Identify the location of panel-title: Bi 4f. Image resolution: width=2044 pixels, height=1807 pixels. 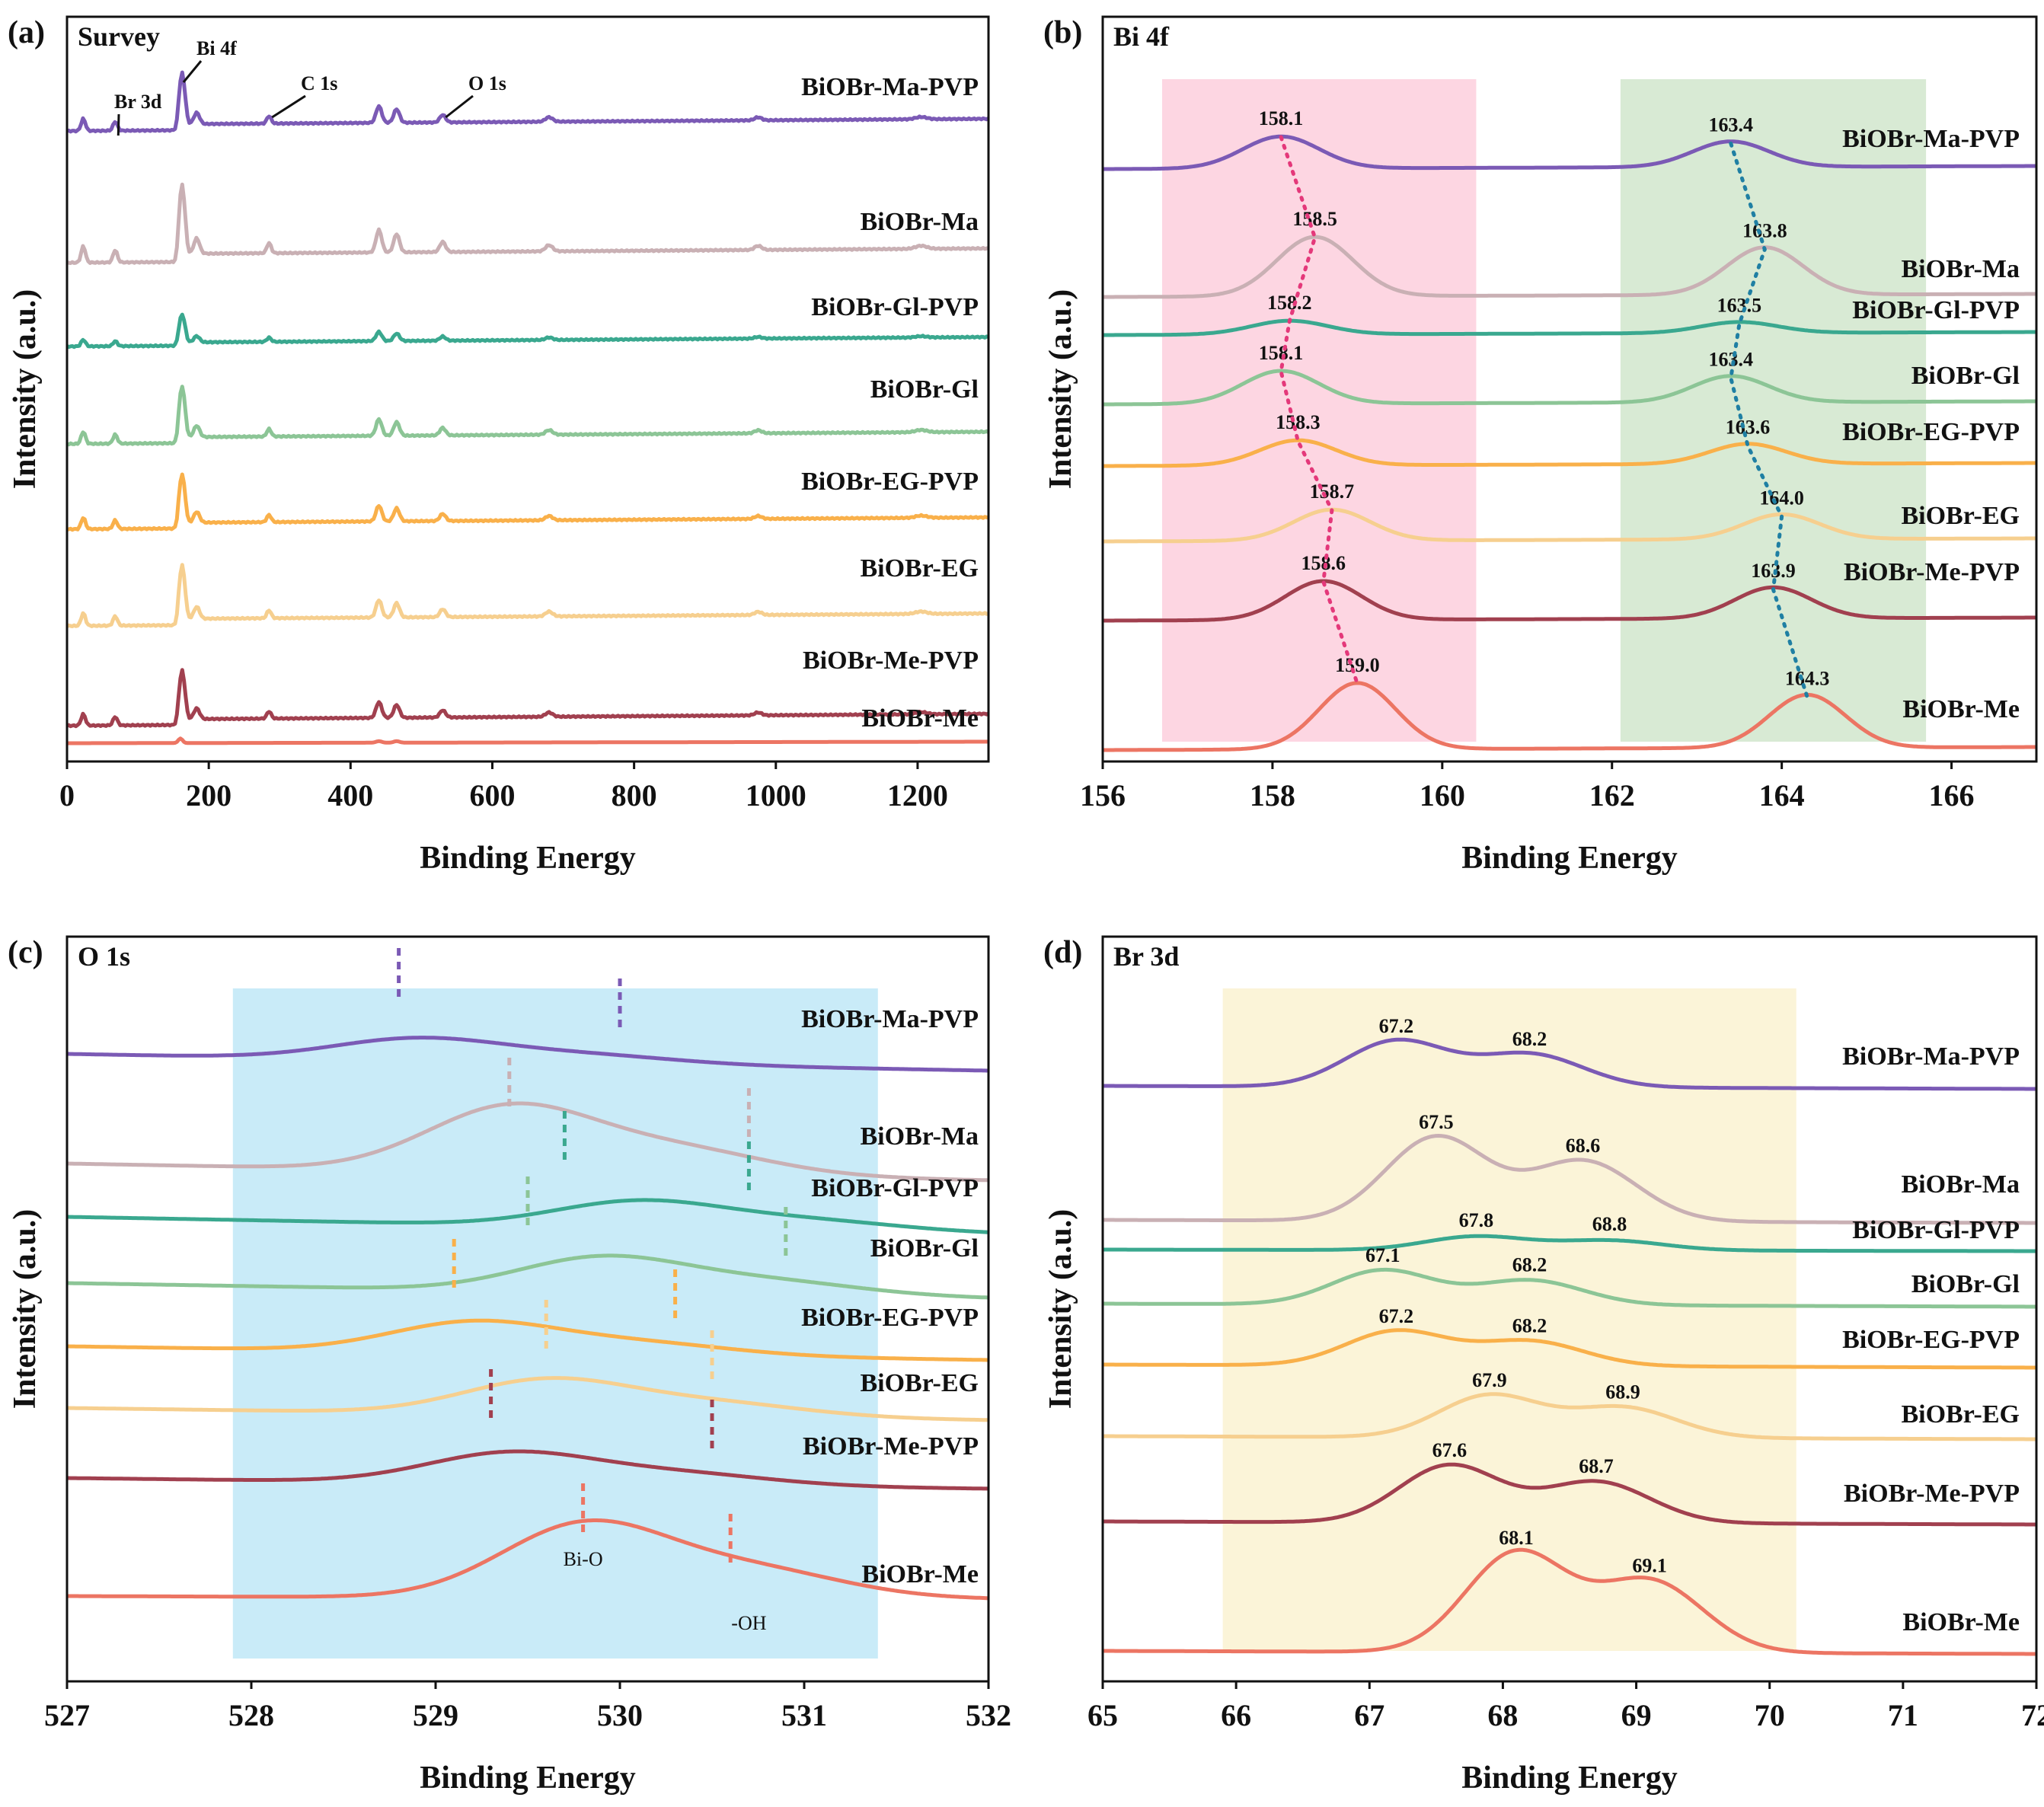
(1141, 36).